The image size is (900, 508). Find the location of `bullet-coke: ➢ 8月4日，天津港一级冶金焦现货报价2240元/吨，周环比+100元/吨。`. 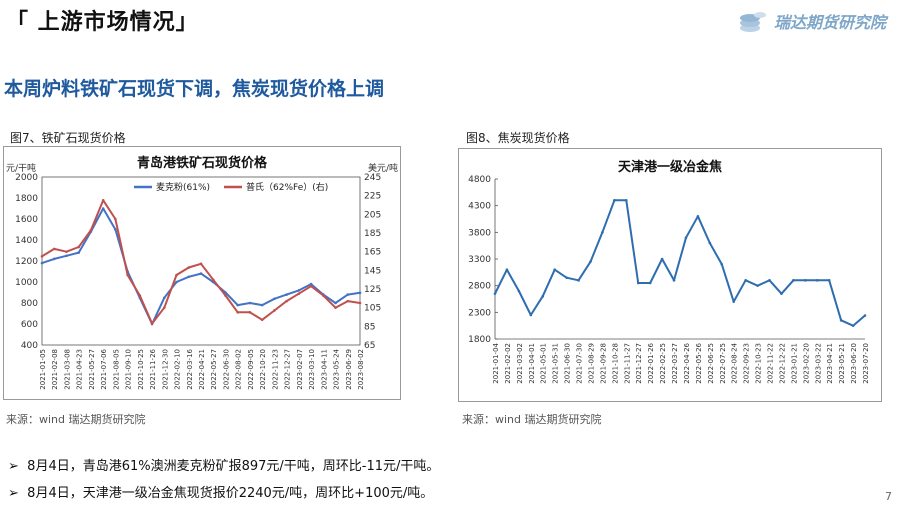

bullet-coke: ➢ 8月4日，天津港一级冶金焦现货报价2240元/吨，周环比+100元/吨。 is located at coordinates (220, 491).